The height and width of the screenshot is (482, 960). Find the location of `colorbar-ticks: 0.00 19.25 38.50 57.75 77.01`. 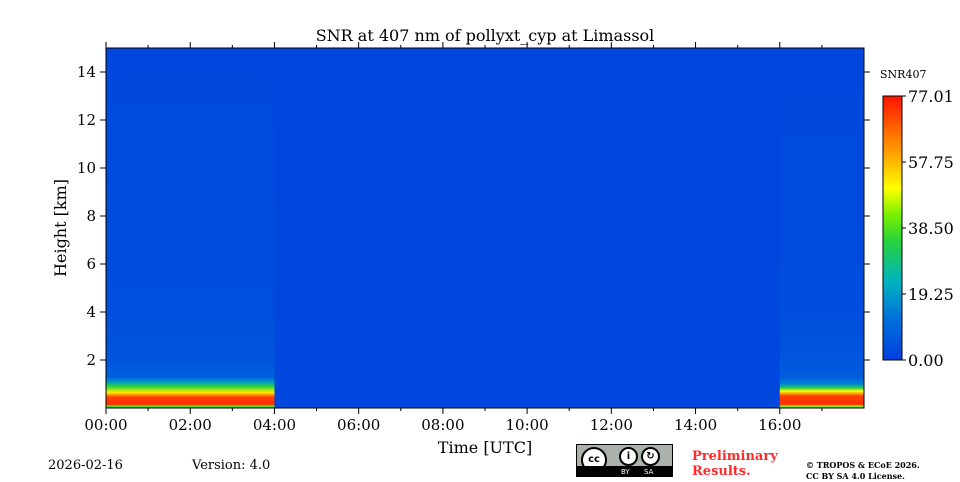

colorbar-ticks: 0.00 19.25 38.50 57.75 77.01 is located at coordinates (928, 228).